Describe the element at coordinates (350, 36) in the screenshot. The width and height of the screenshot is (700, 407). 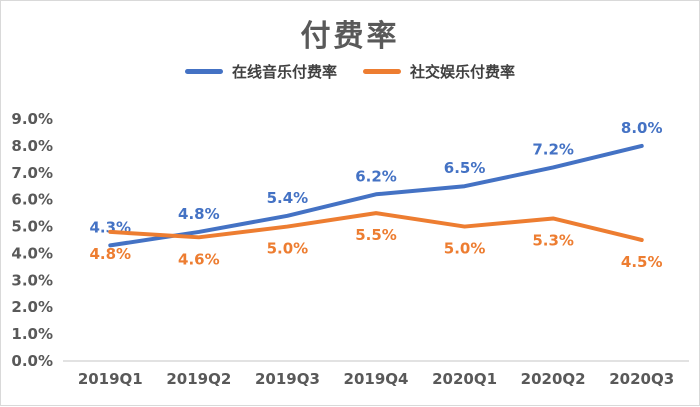
I see `chart-title: 付费率` at that location.